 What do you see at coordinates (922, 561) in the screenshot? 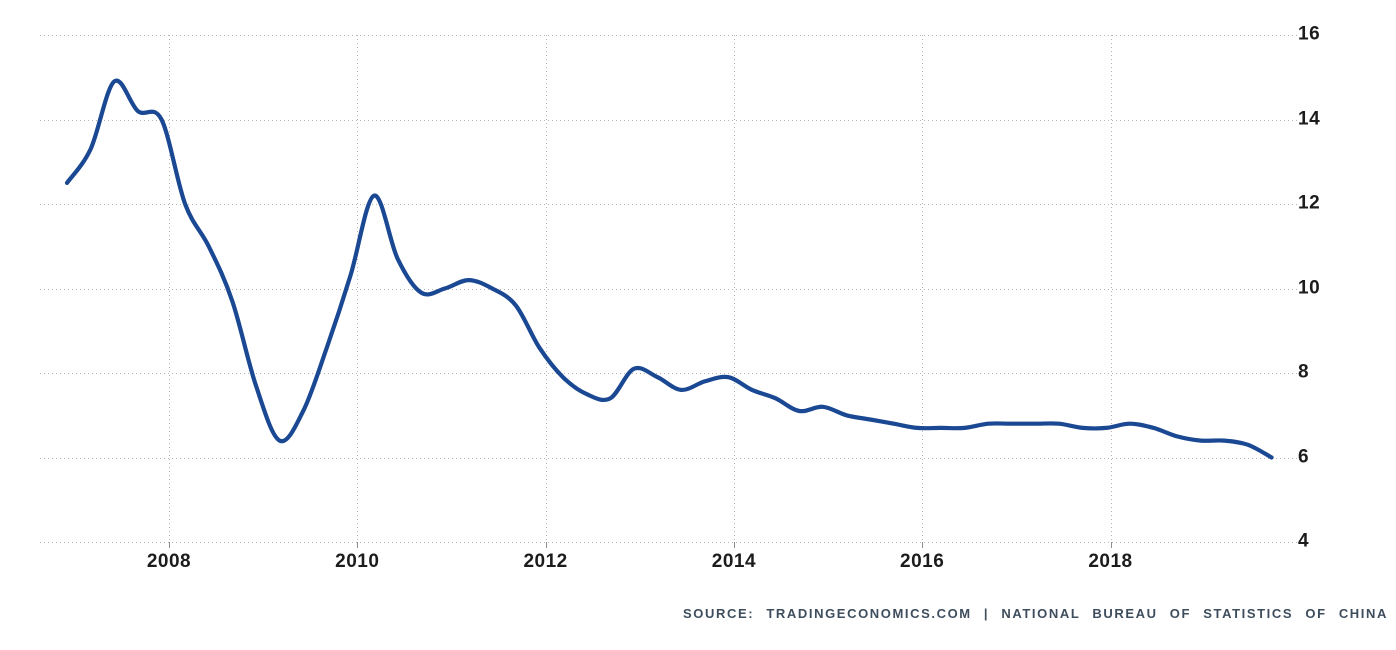
I see `x-axis-tick-label: 2016` at bounding box center [922, 561].